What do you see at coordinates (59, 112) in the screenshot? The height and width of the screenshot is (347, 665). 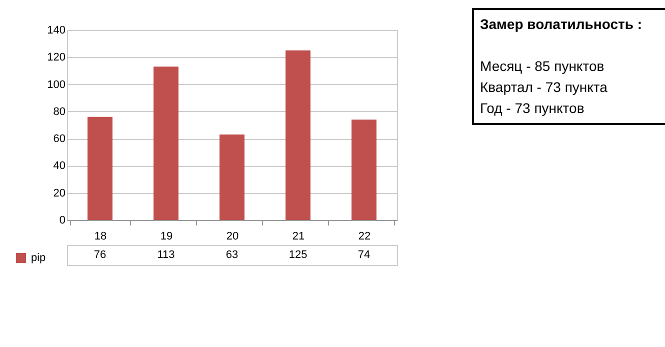 I see `y-tick-label: 80` at bounding box center [59, 112].